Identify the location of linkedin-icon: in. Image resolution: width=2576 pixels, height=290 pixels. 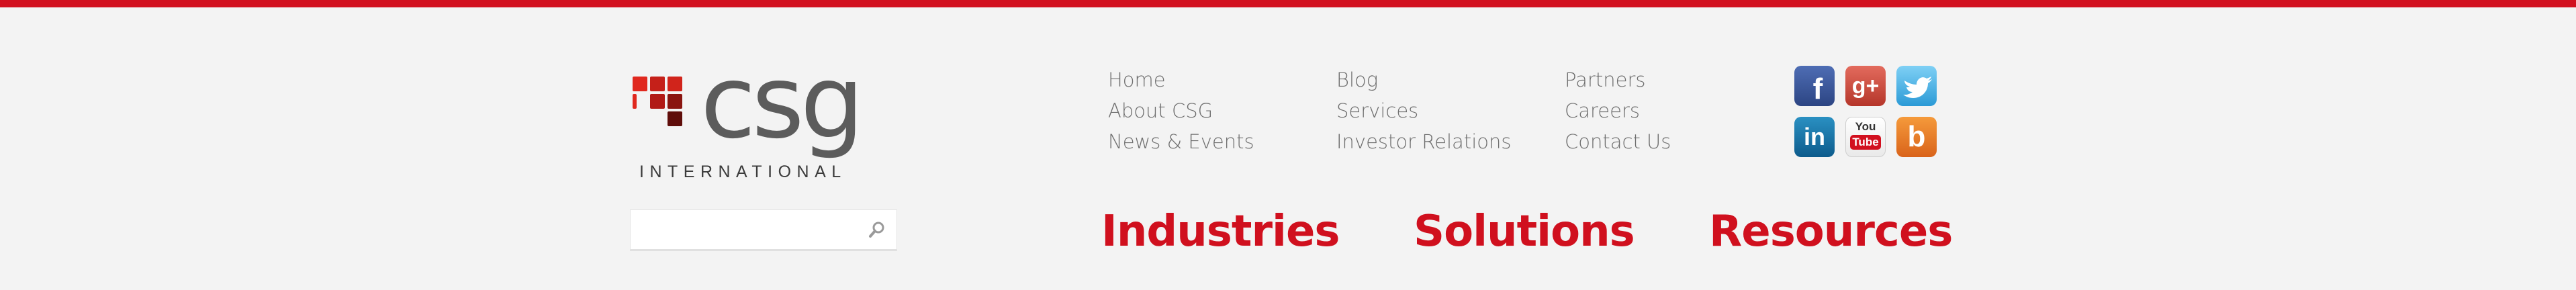
(1814, 137).